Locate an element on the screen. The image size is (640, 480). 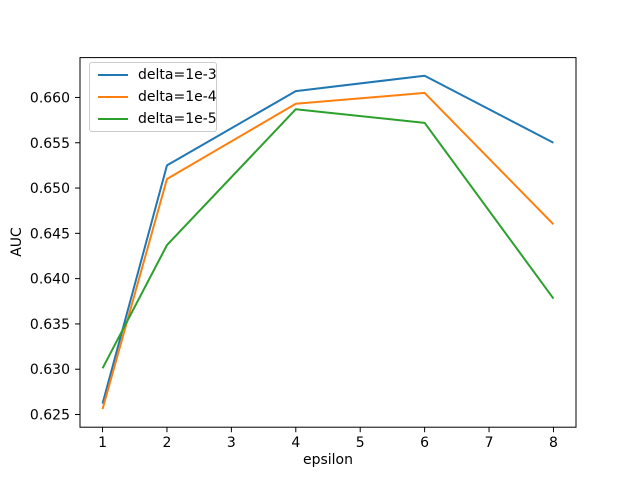
x-tick-label: 6 is located at coordinates (424, 443).